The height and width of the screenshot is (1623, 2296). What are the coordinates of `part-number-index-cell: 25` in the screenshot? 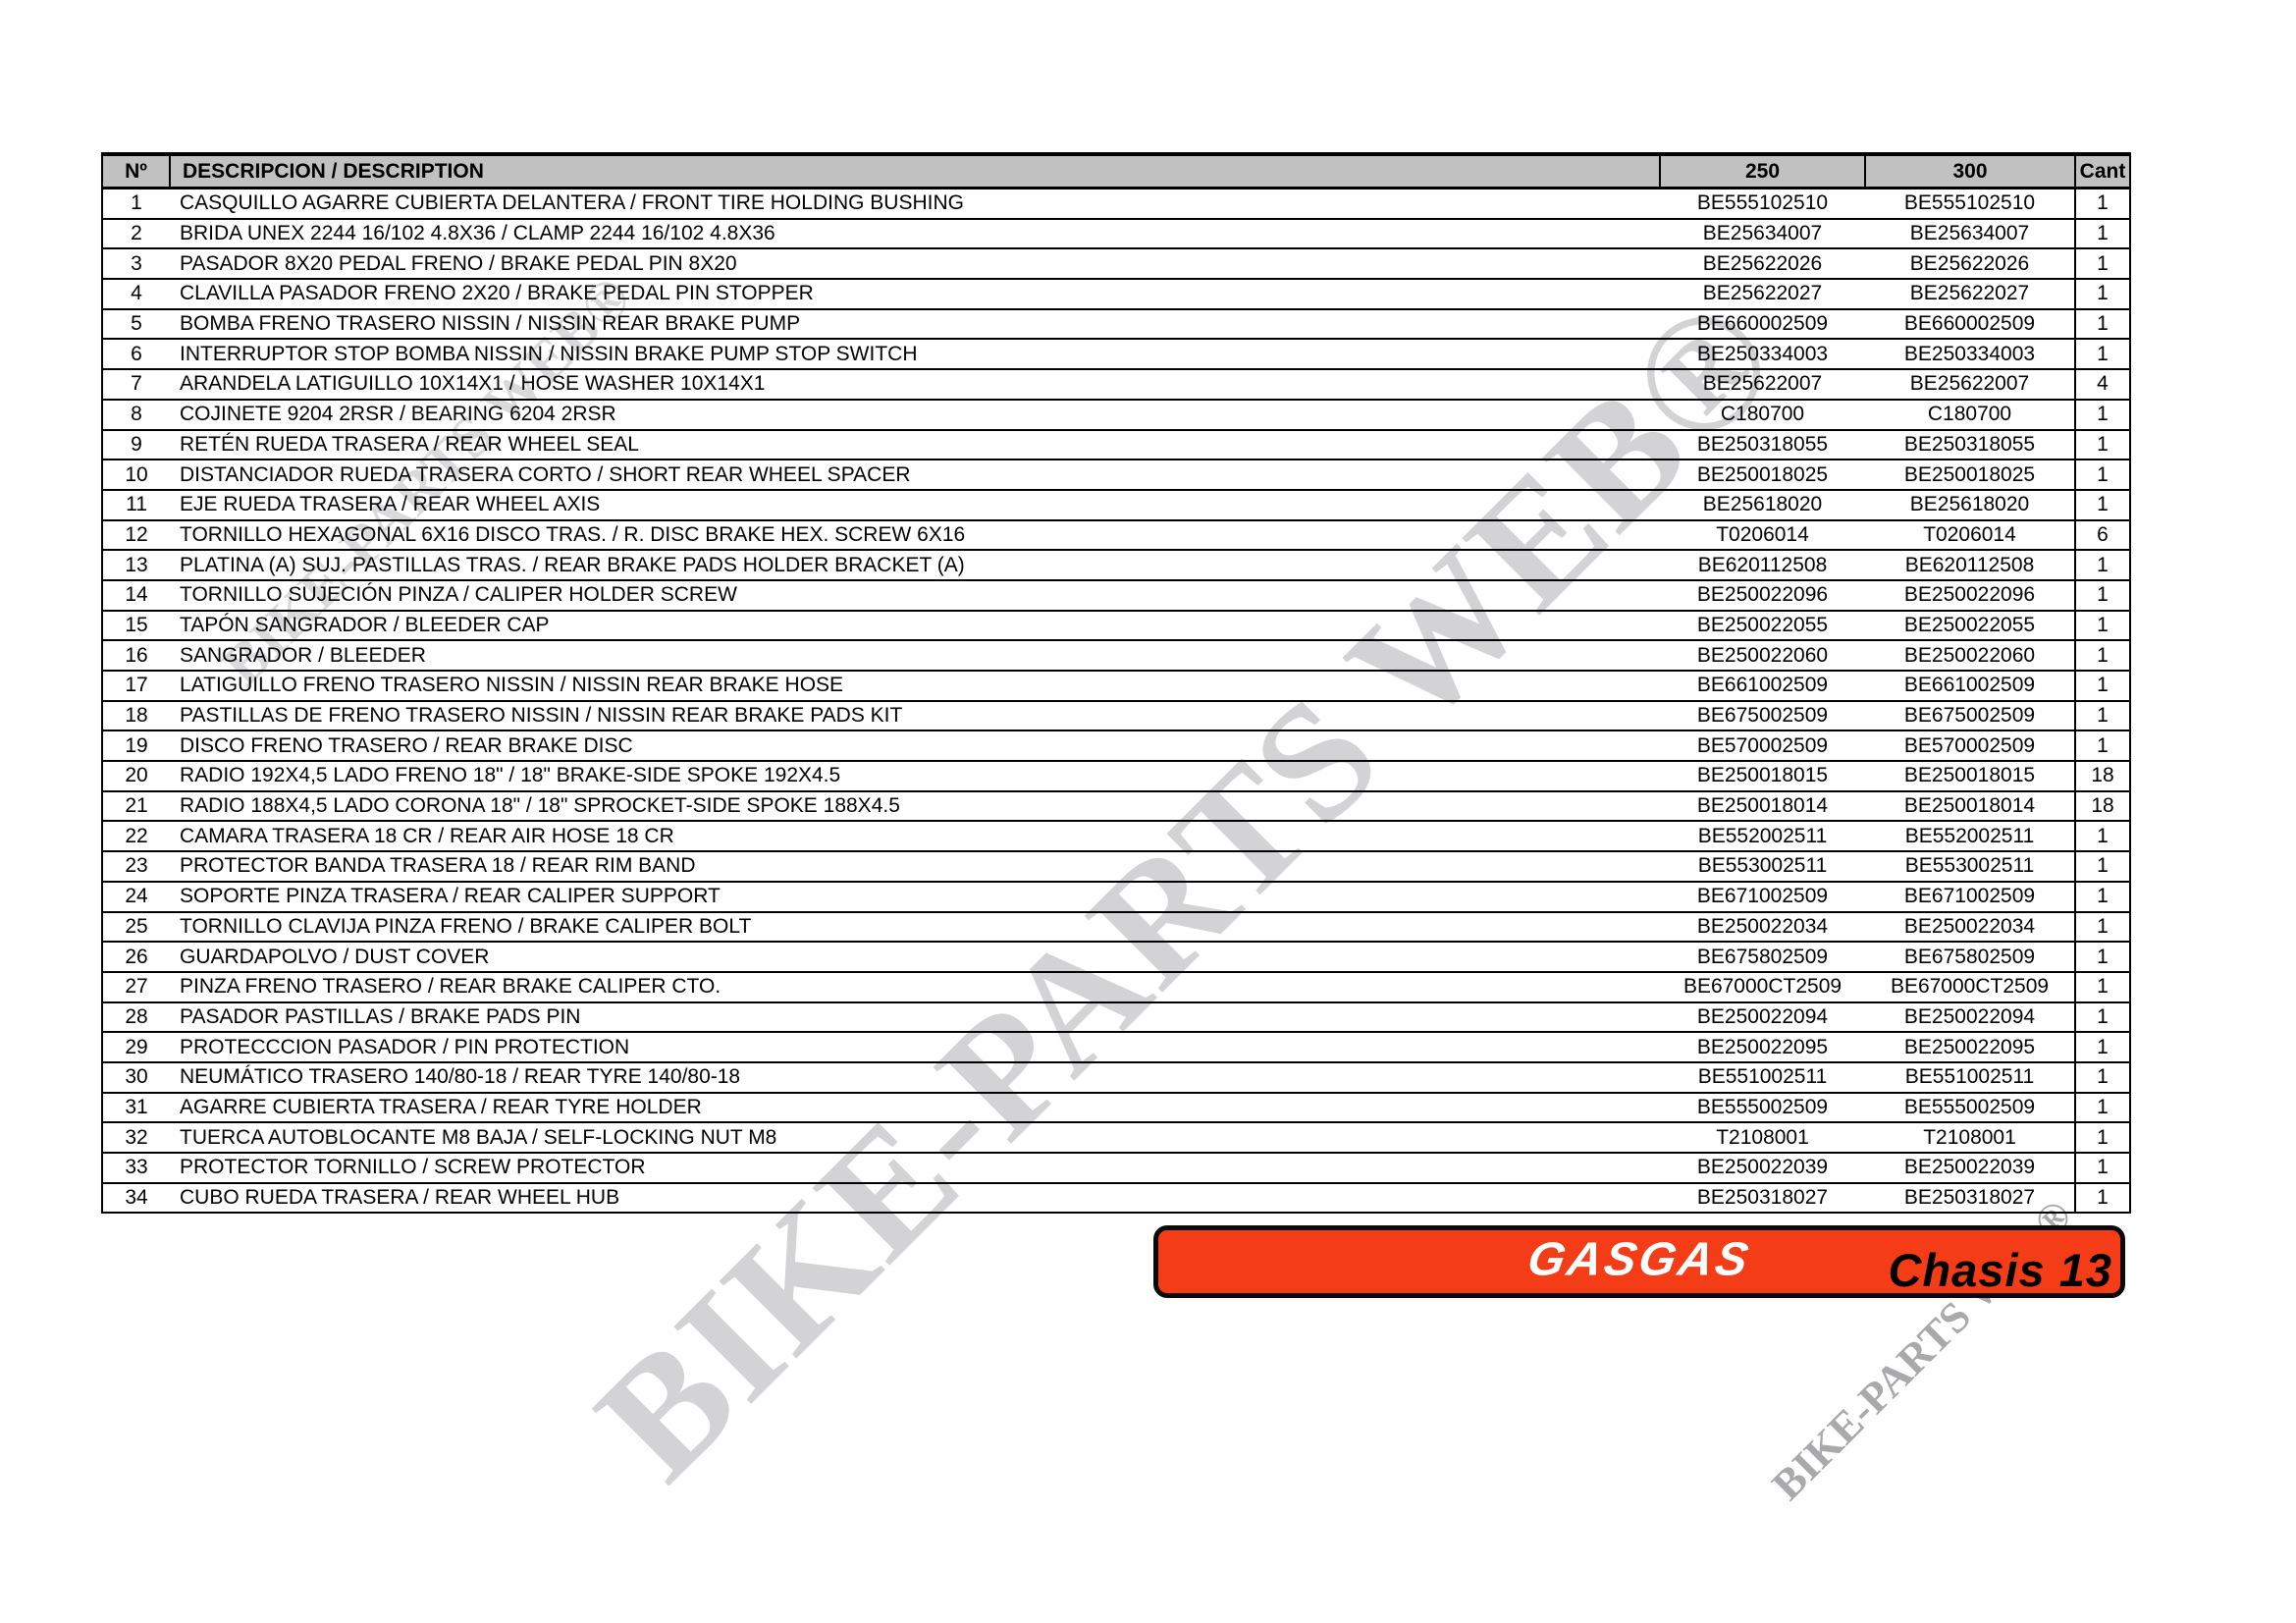 It's located at (136, 927).